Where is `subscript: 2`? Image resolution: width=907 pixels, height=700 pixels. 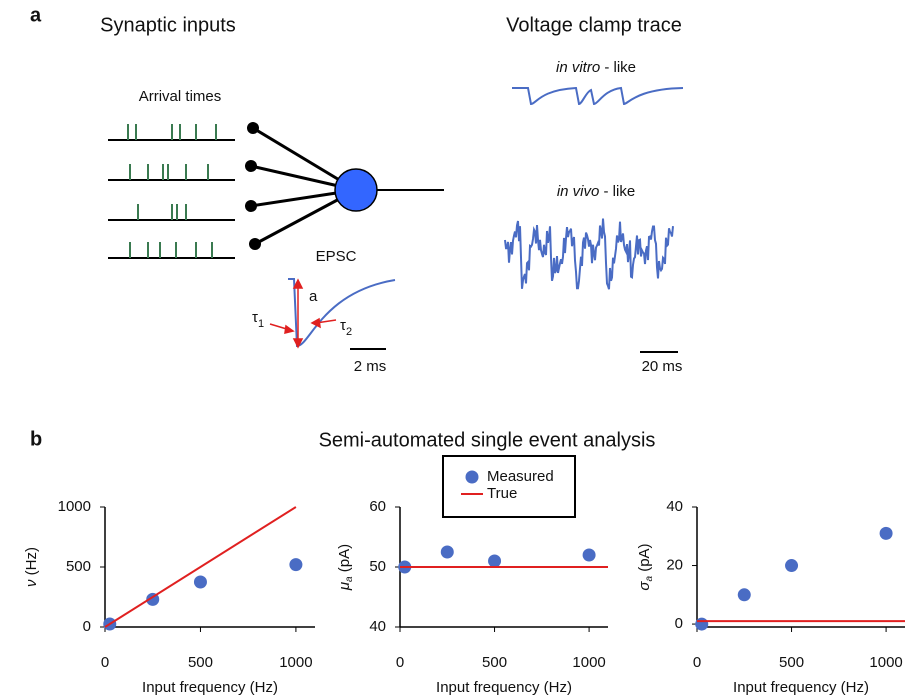 subscript: 2 is located at coordinates (349, 332).